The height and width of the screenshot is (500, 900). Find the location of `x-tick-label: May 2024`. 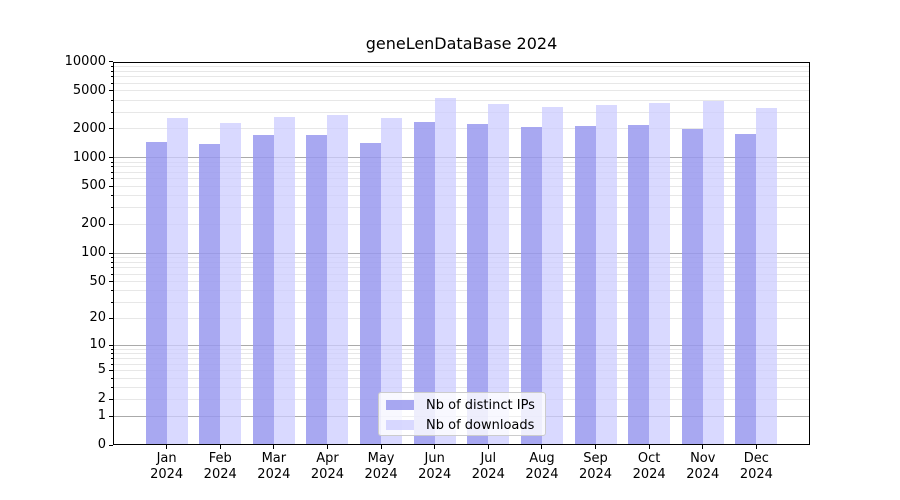

x-tick-label: May 2024 is located at coordinates (381, 467).